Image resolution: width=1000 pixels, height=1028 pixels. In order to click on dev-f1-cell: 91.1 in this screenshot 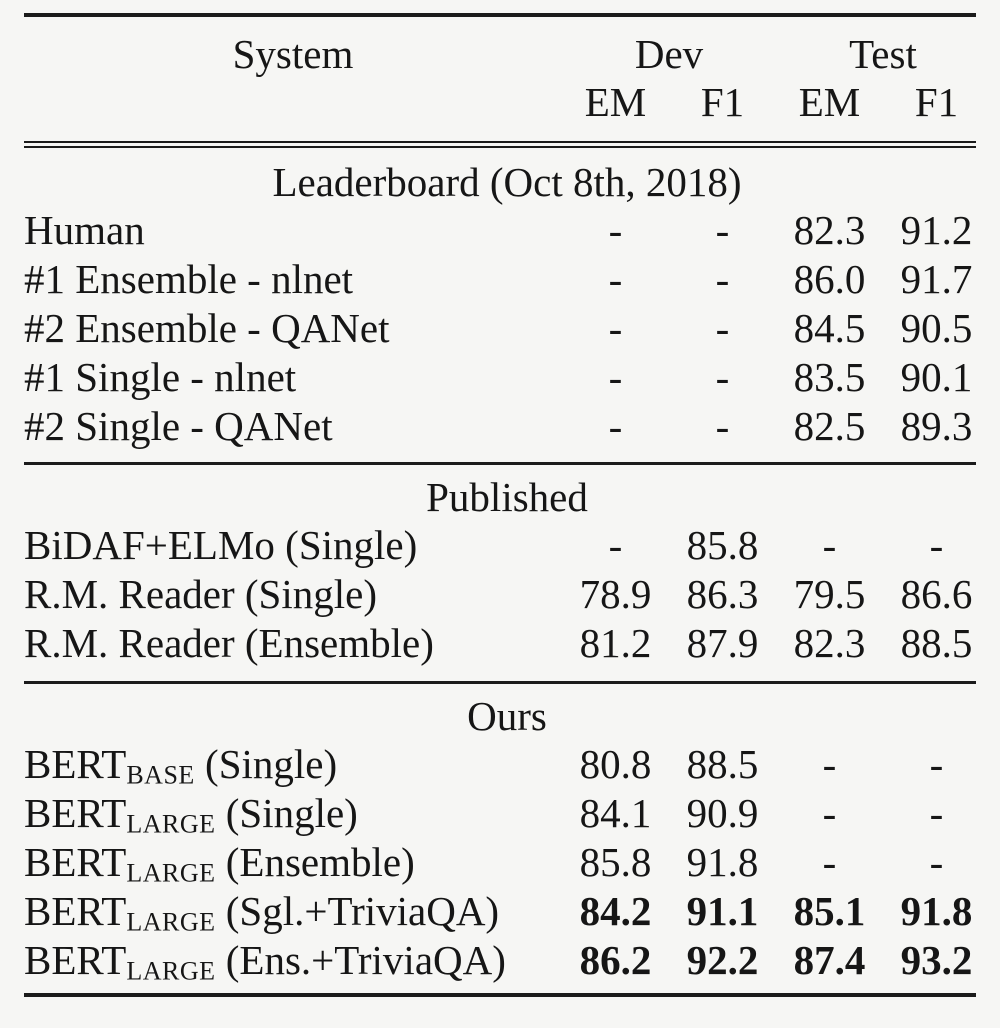, I will do `click(722, 911)`.